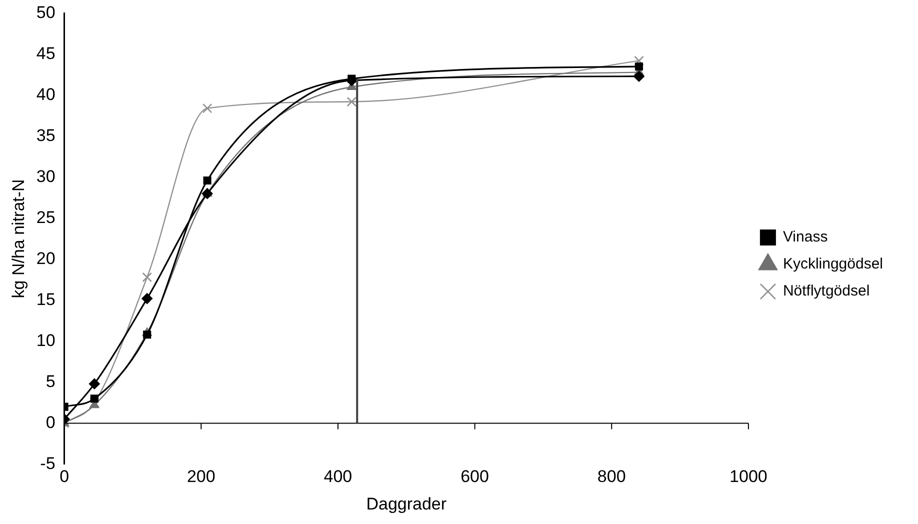  I want to click on y-tick-label: 20, so click(46, 258).